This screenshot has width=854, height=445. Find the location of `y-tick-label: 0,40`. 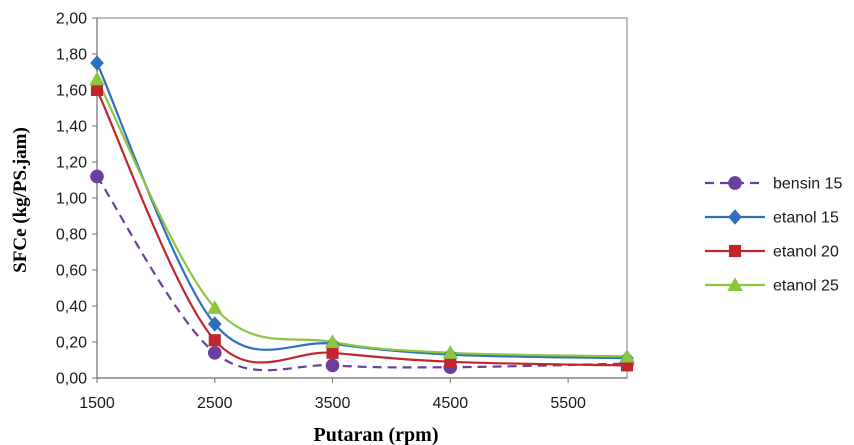

y-tick-label: 0,40 is located at coordinates (71, 307).